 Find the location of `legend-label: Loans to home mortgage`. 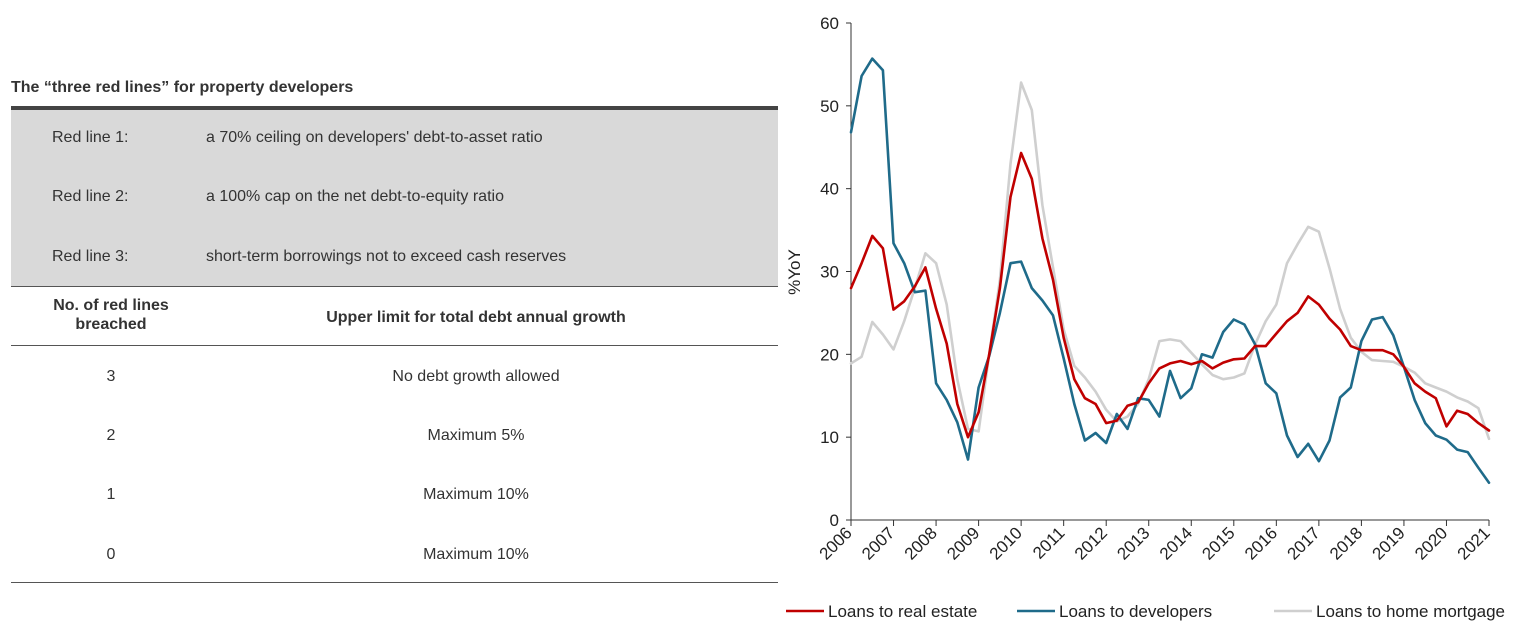

legend-label: Loans to home mortgage is located at coordinates (1410, 611).